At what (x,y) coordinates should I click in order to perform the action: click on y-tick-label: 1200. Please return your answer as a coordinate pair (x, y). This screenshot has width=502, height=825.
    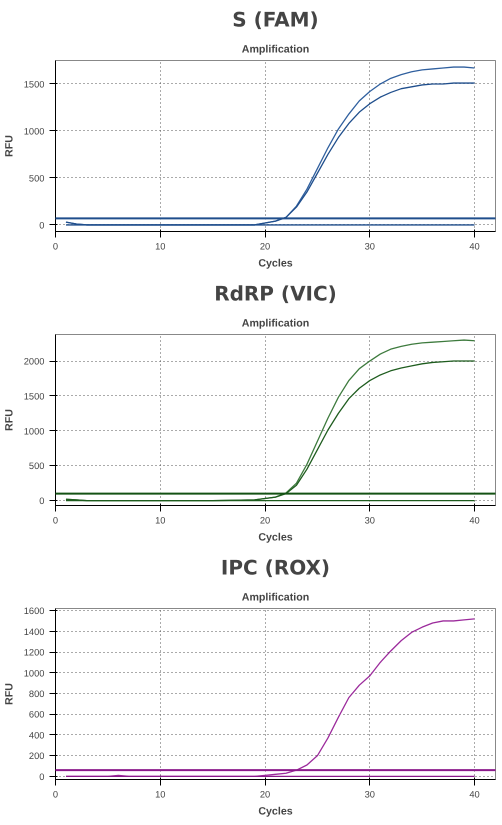
    Looking at the image, I should click on (34, 653).